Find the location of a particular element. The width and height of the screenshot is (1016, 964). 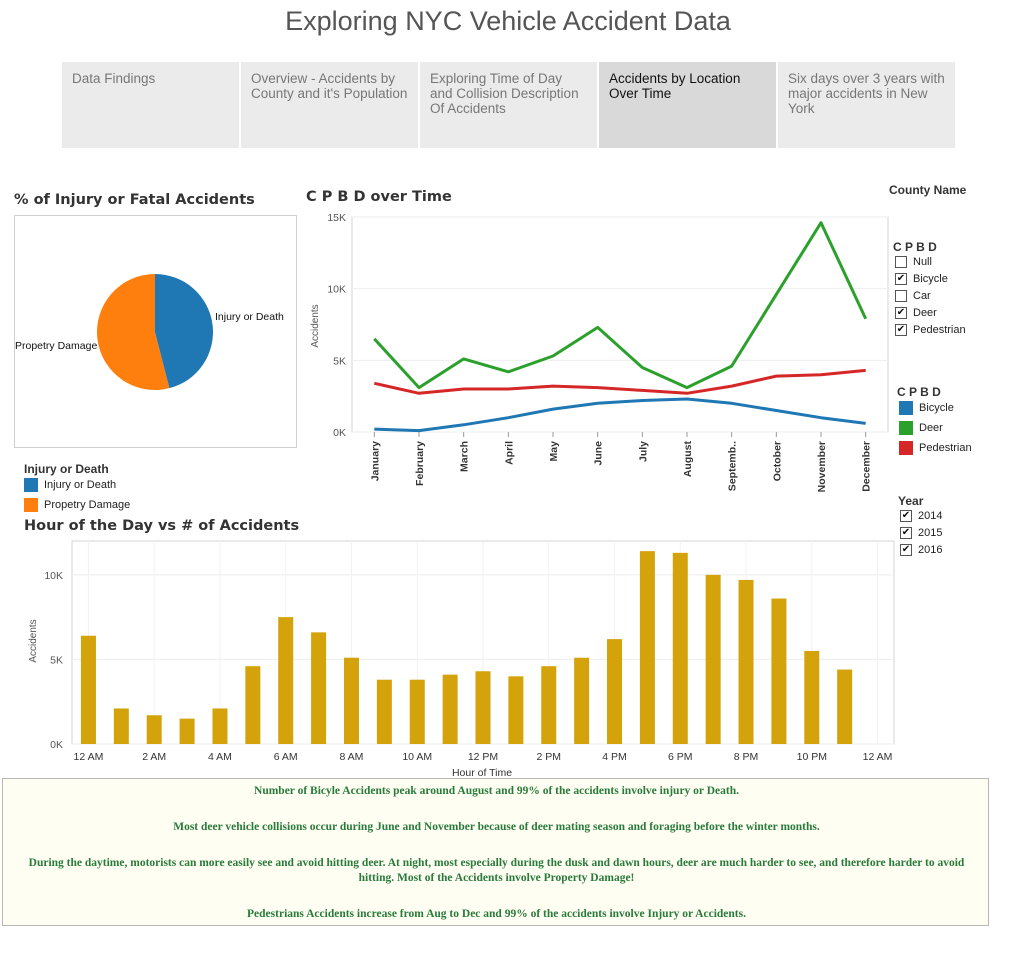

checkbox-bicycle: ✔ is located at coordinates (901, 279).